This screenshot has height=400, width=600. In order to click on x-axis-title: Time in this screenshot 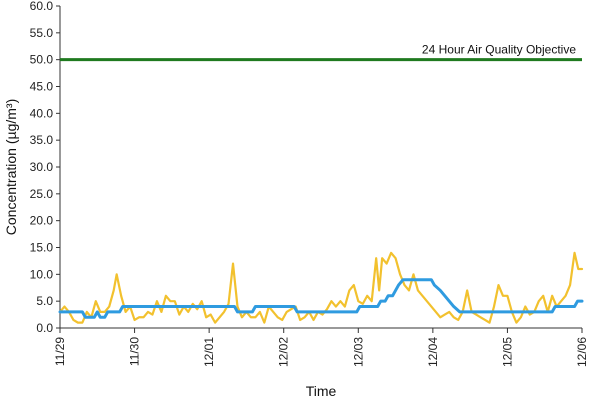, I will do `click(321, 391)`.